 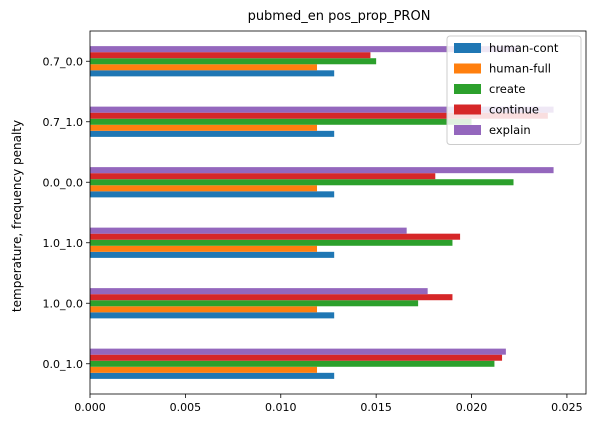 What do you see at coordinates (204, 309) in the screenshot?
I see `bar-human-full-1.0_0.0` at bounding box center [204, 309].